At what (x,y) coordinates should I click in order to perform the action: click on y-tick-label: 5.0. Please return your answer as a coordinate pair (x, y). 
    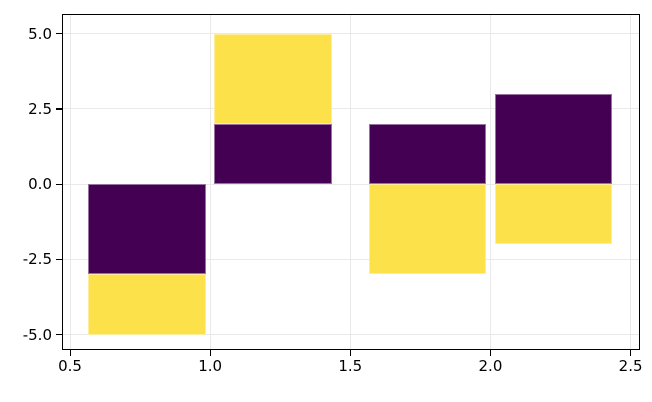
    Looking at the image, I should click on (40, 33).